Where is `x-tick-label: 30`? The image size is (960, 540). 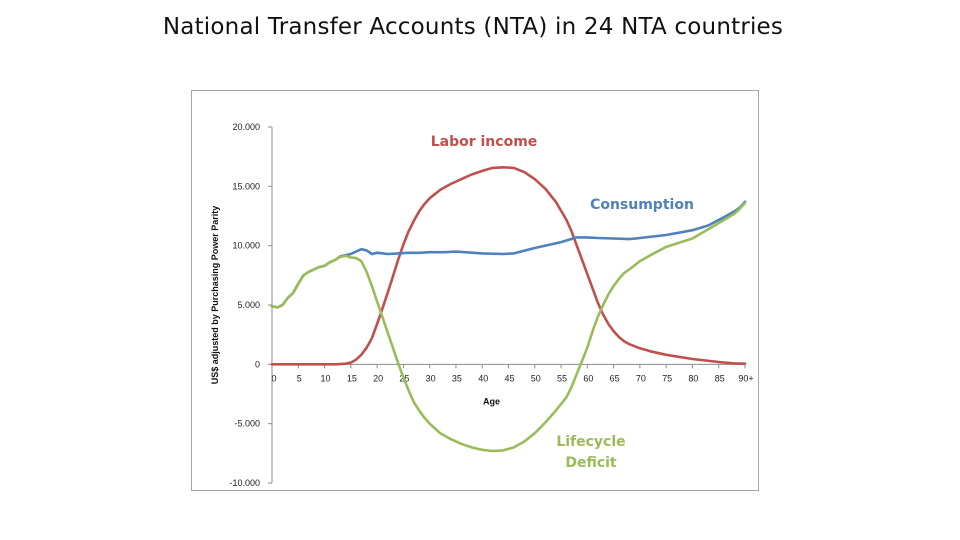 x-tick-label: 30 is located at coordinates (431, 378).